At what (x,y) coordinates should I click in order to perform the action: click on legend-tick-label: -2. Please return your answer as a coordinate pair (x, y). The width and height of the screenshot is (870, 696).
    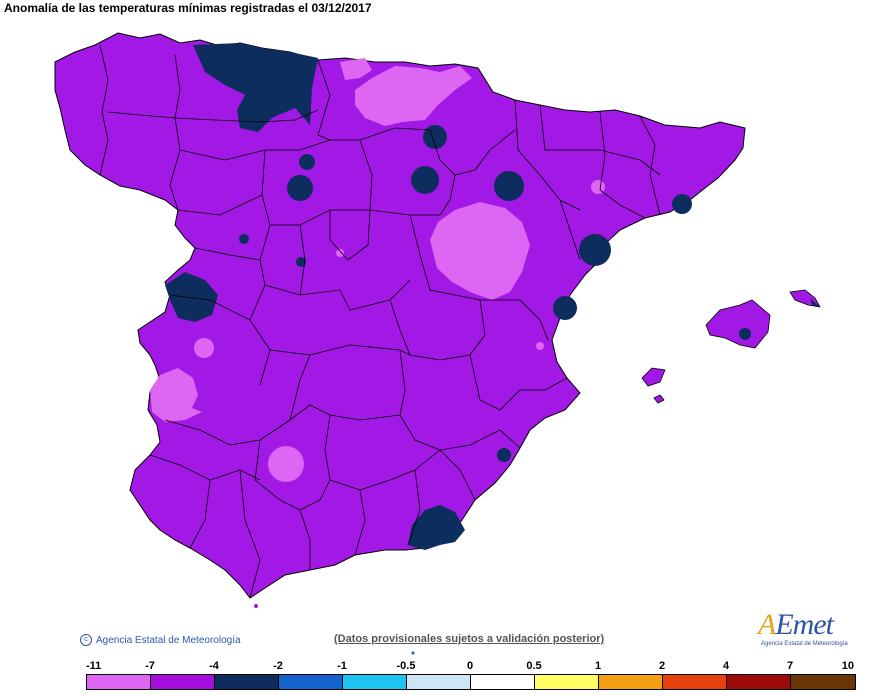
    Looking at the image, I should click on (278, 666).